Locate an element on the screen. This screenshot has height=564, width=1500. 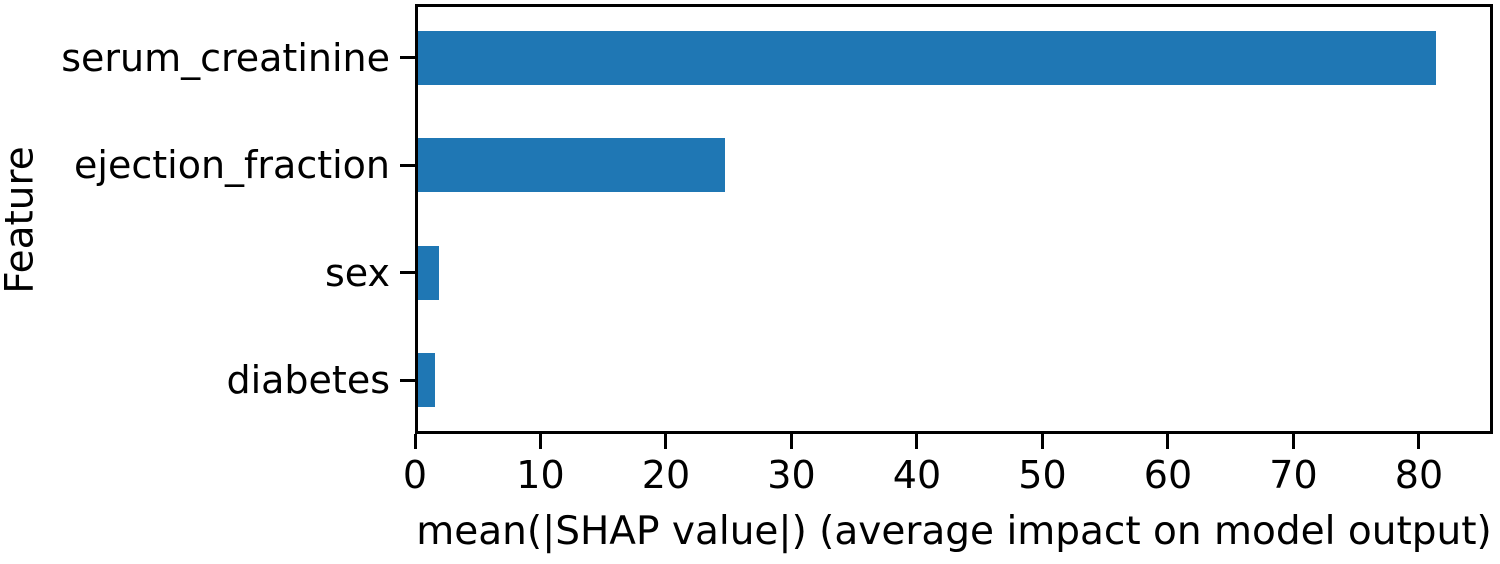
x-tick-label: 50 is located at coordinates (1042, 475).